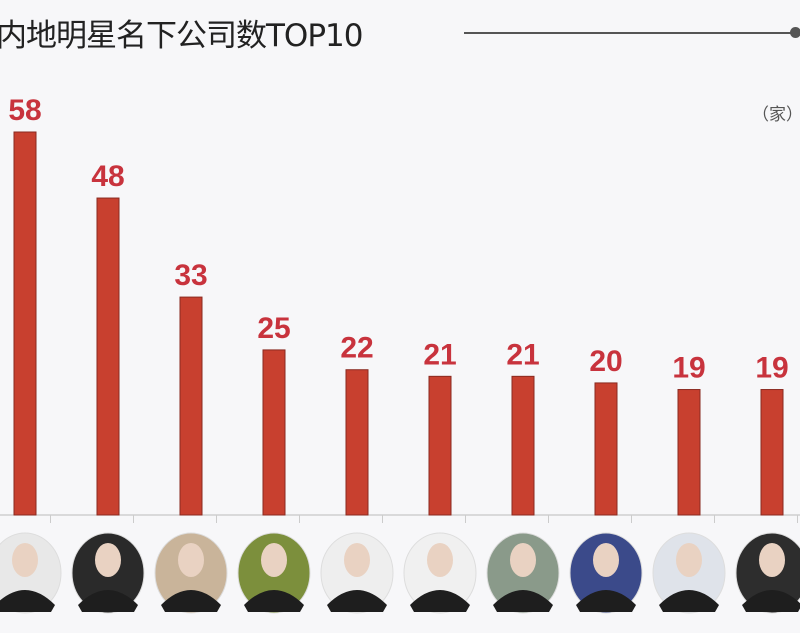 The width and height of the screenshot is (800, 633). Describe the element at coordinates (24, 110) in the screenshot. I see `data-label: 58` at that location.